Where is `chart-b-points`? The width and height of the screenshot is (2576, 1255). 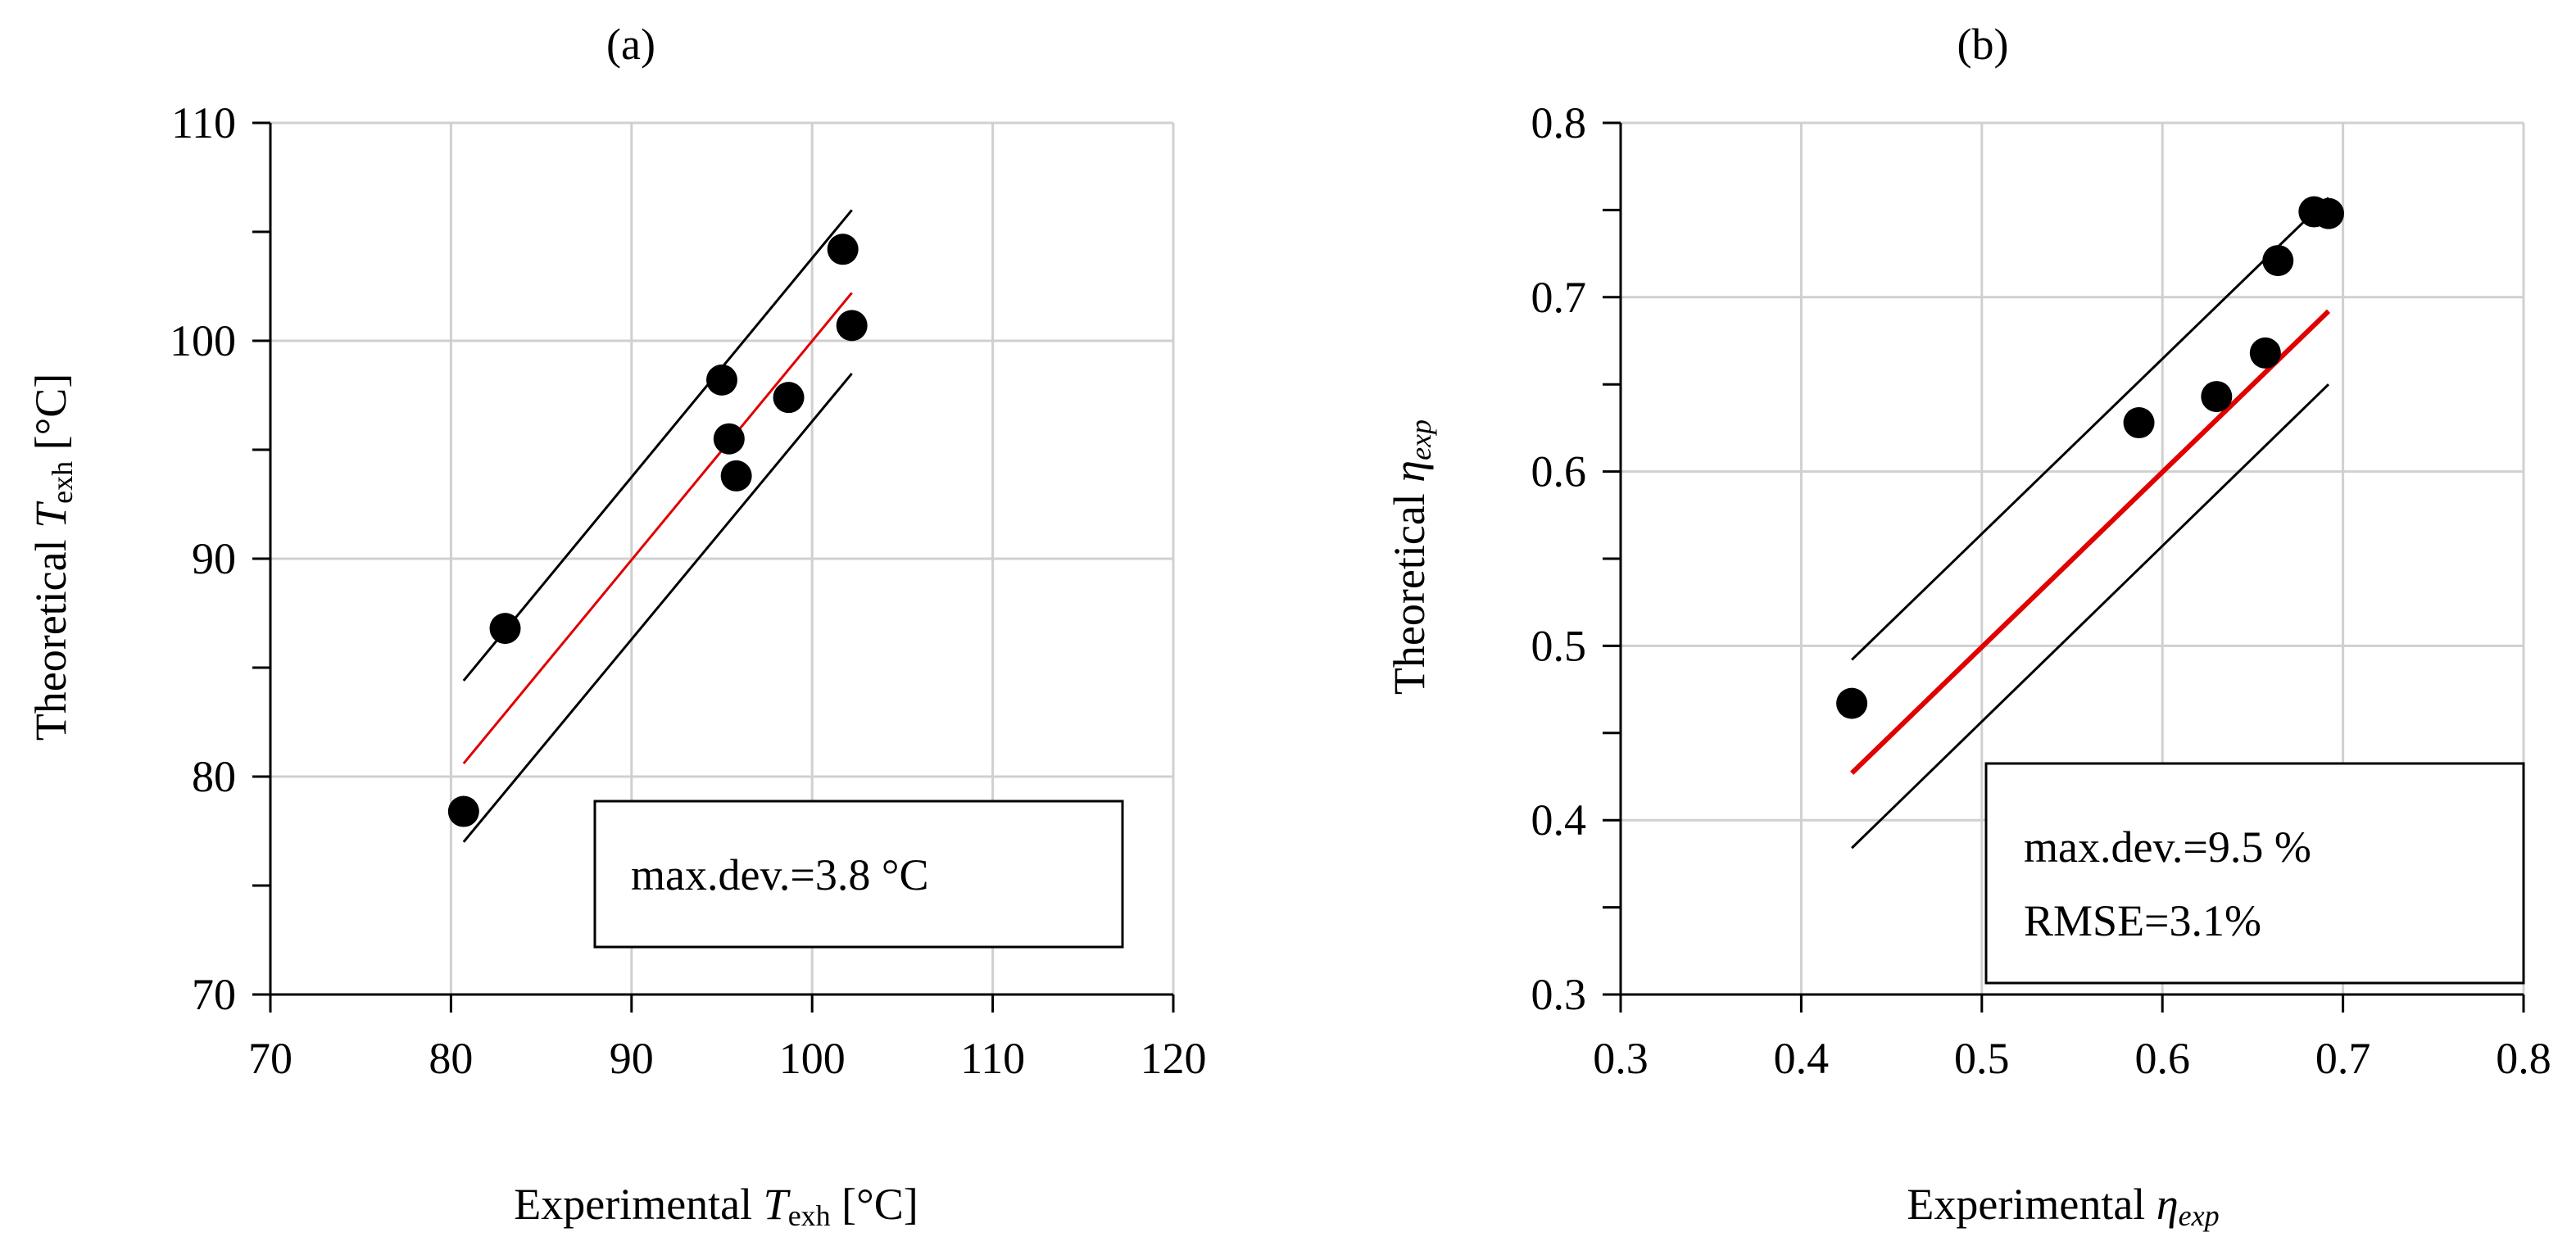
chart-b-points is located at coordinates (2090, 457).